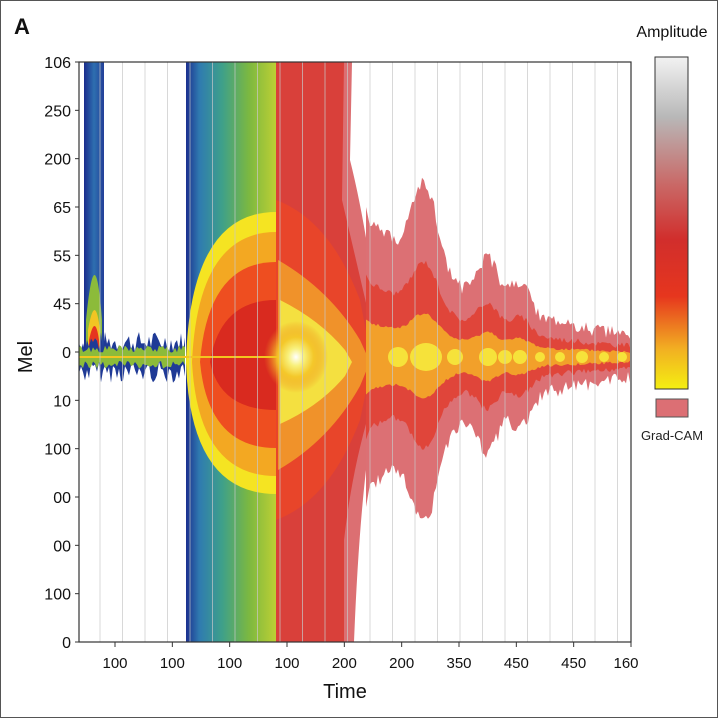  I want to click on colorbar, so click(671, 223).